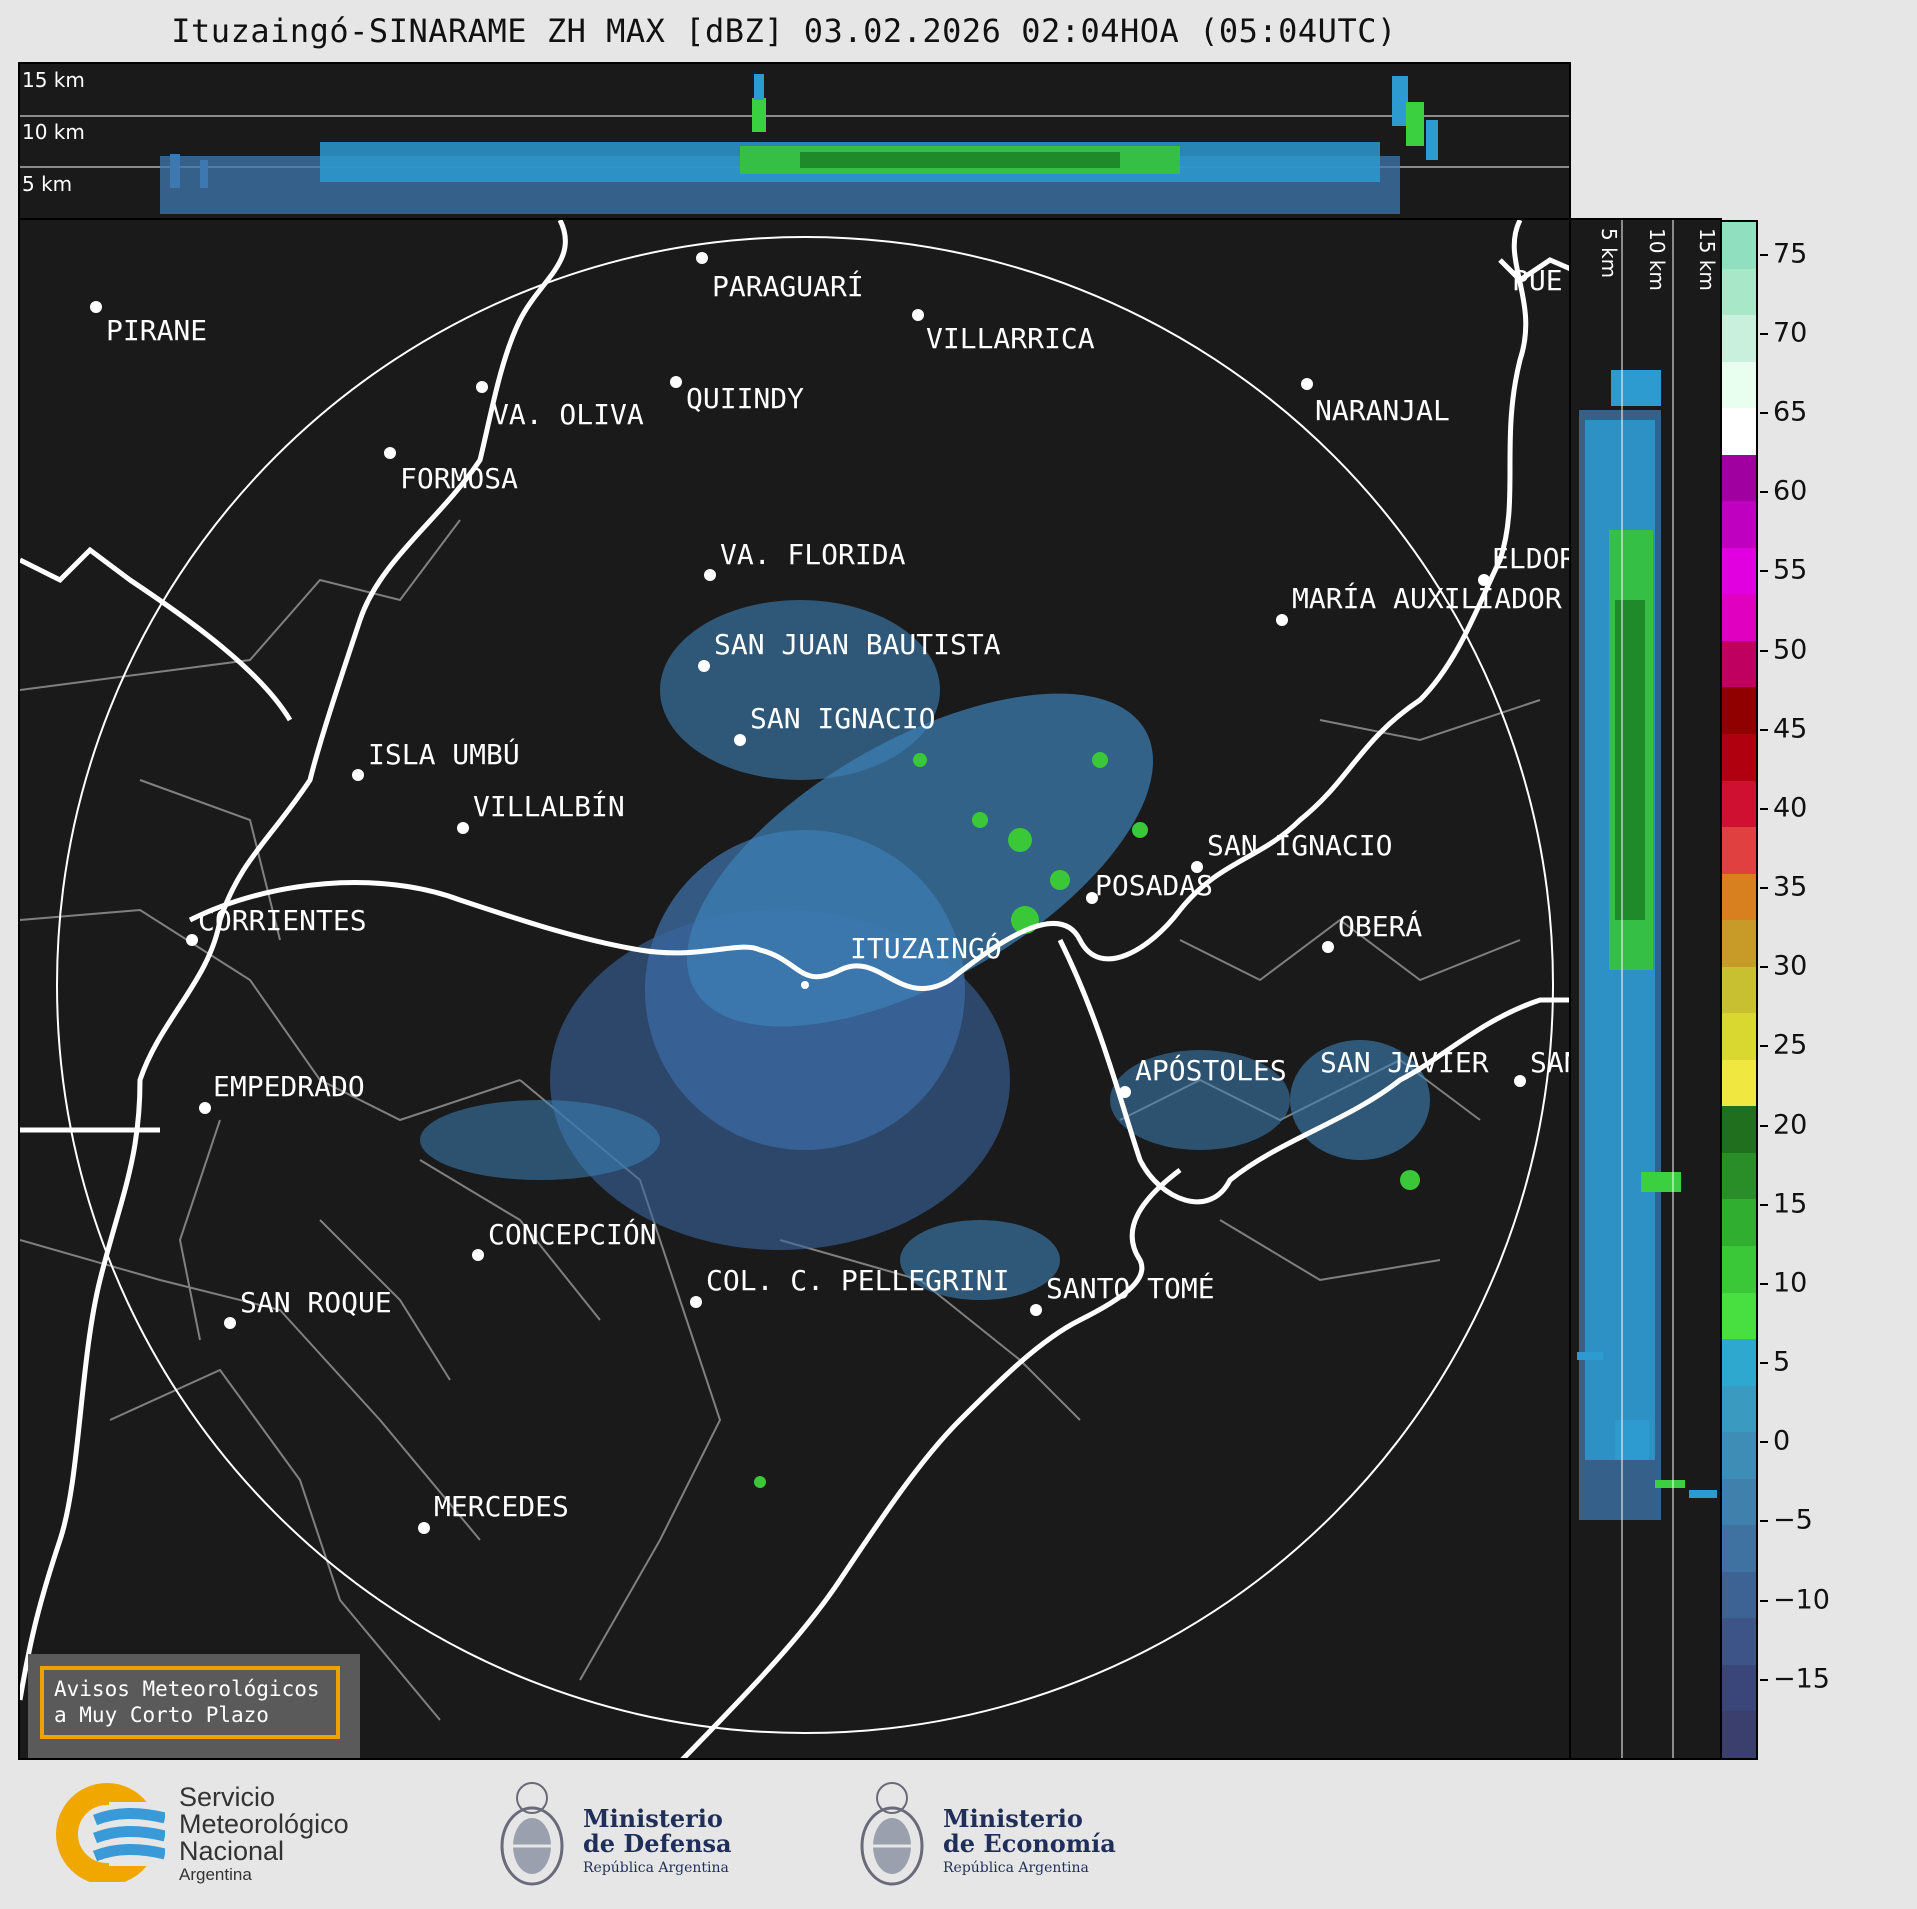 This screenshot has height=1909, width=1917. Describe the element at coordinates (1537, 280) in the screenshot. I see `city-label: PUE` at that location.